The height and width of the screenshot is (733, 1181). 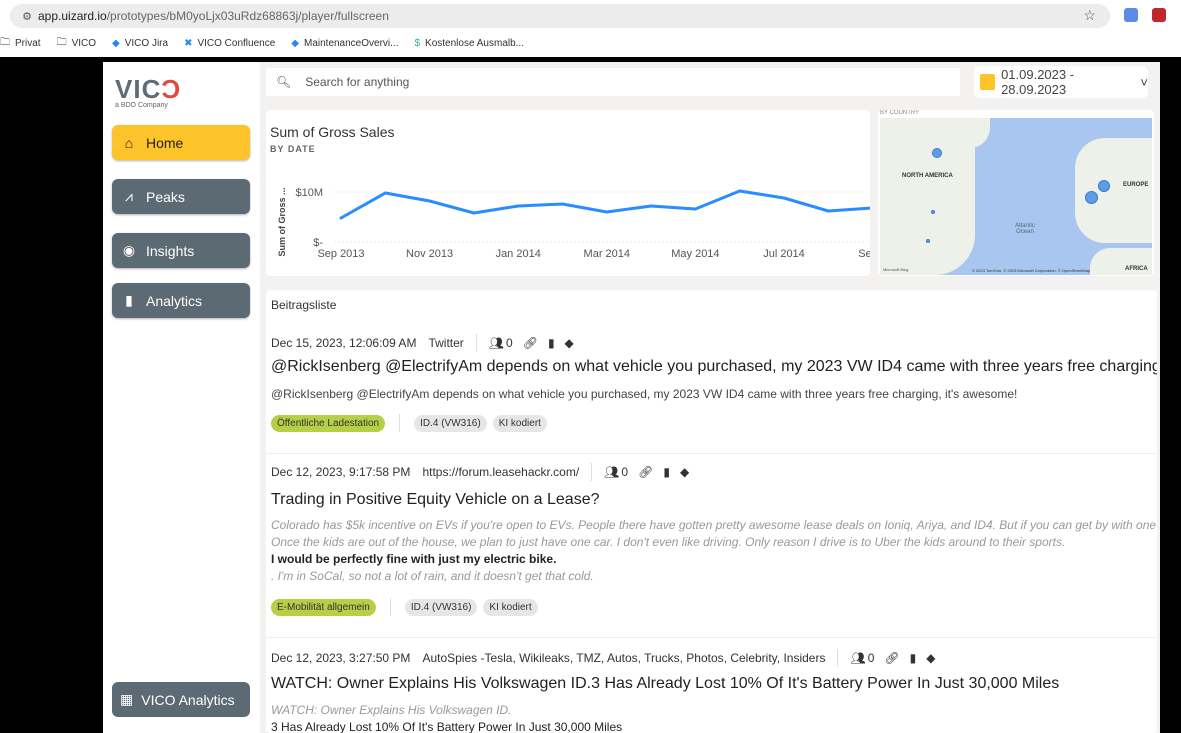 I want to click on home-icon: ⌂, so click(x=129, y=142).